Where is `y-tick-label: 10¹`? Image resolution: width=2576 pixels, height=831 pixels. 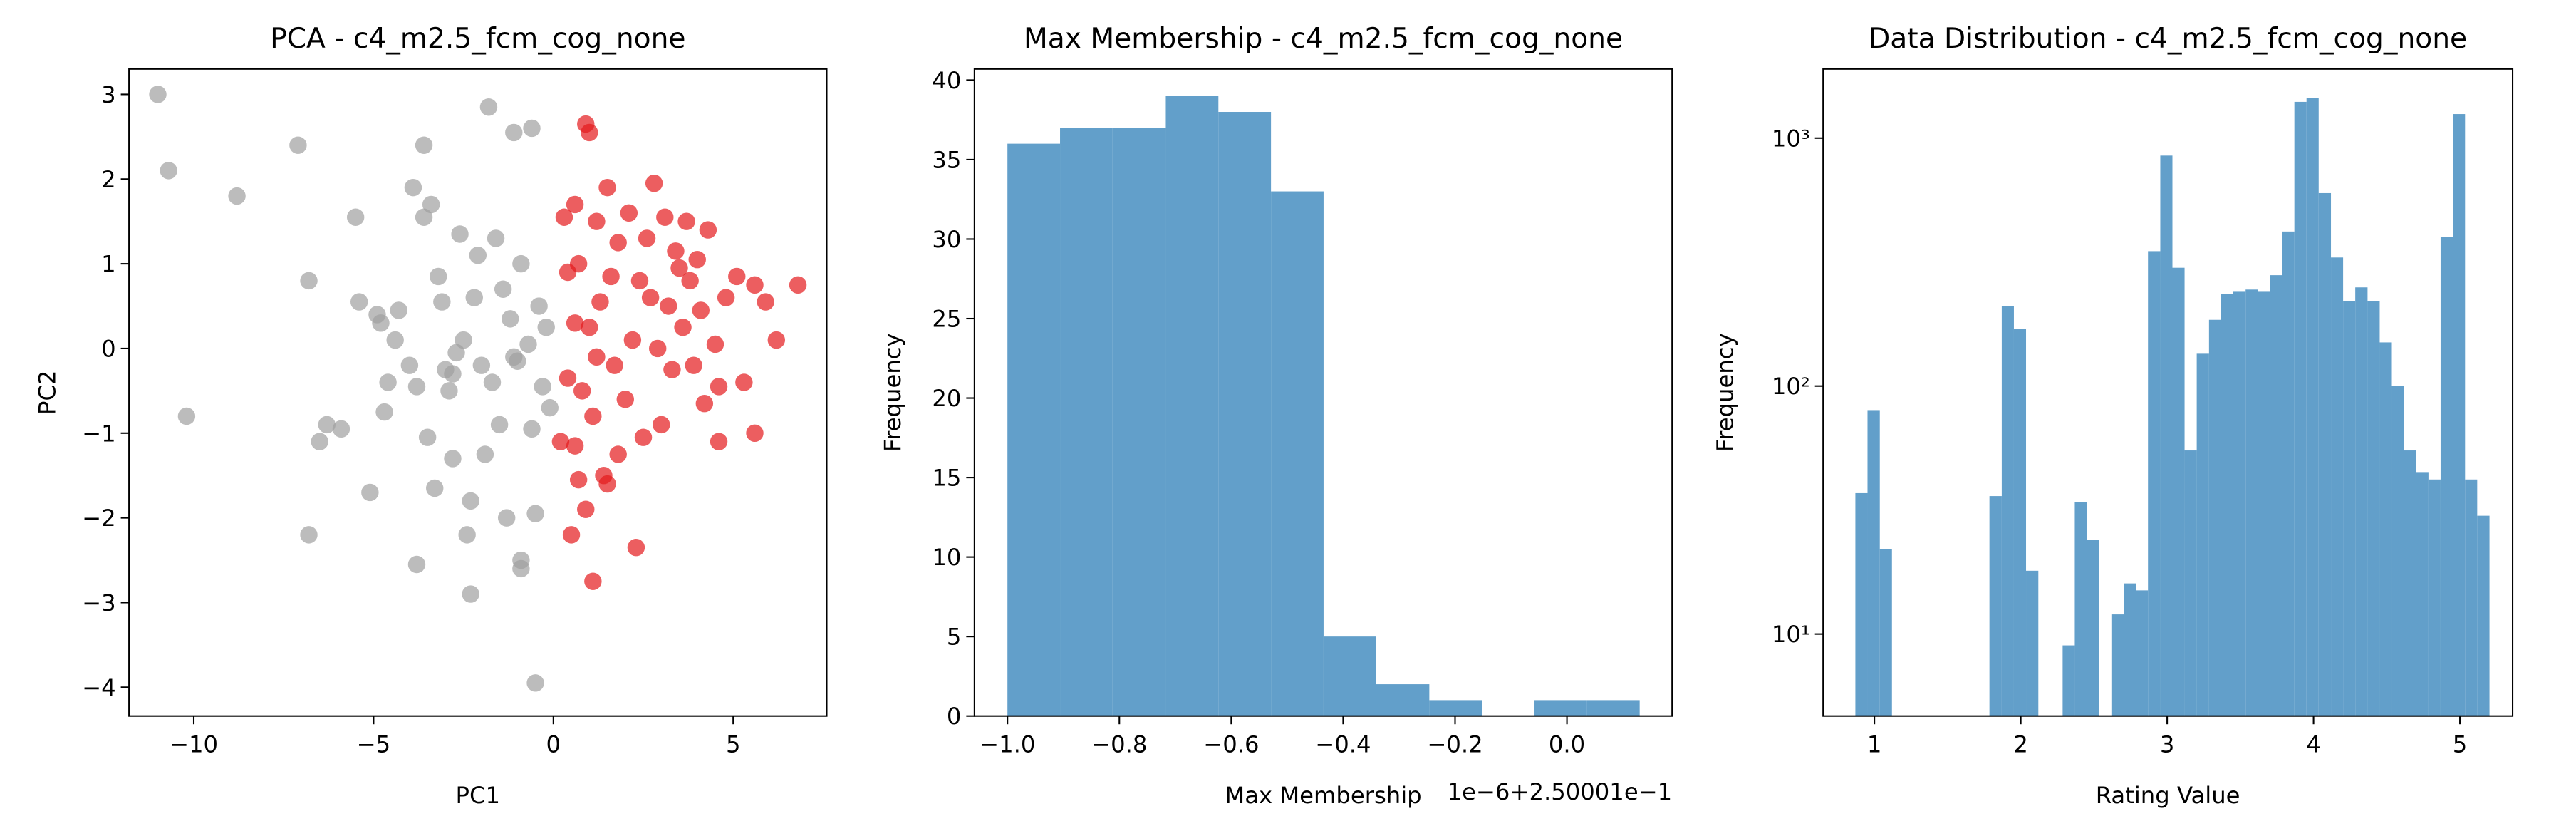 y-tick-label: 10¹ is located at coordinates (1791, 635).